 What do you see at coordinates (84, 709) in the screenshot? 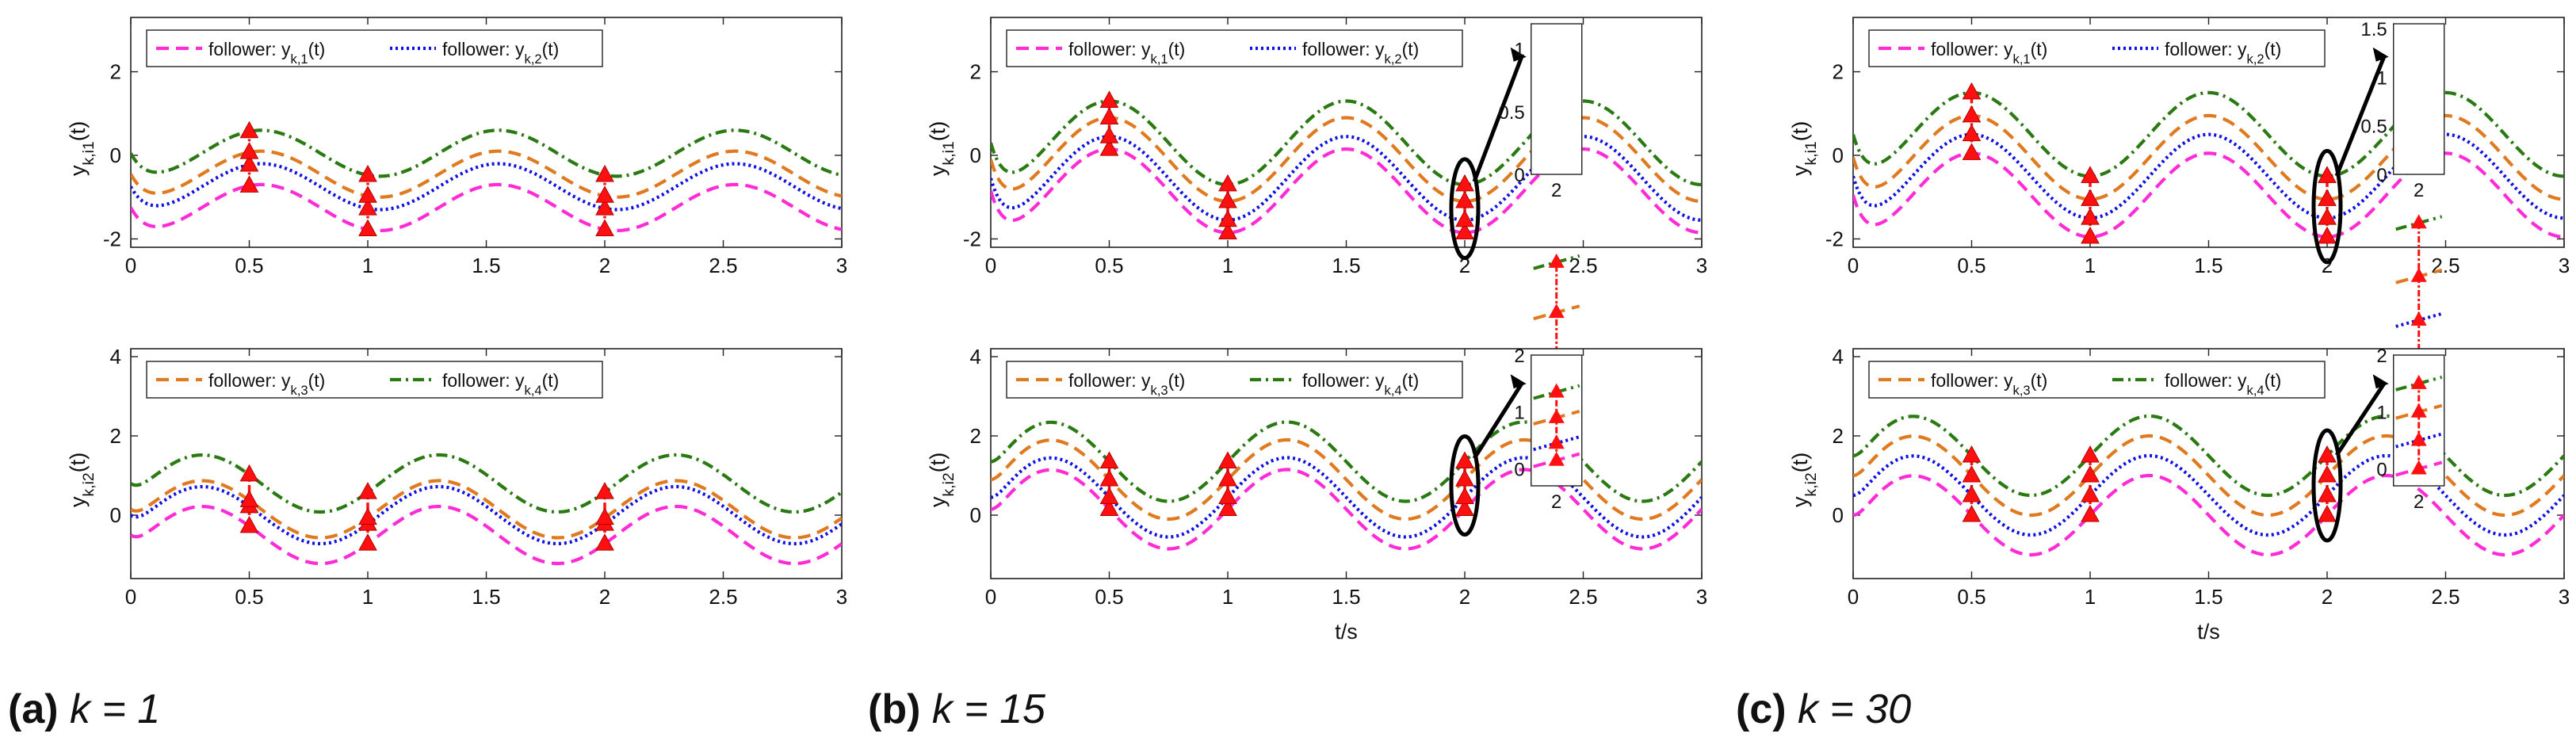
I see `caption-1: (a) k = 1` at bounding box center [84, 709].